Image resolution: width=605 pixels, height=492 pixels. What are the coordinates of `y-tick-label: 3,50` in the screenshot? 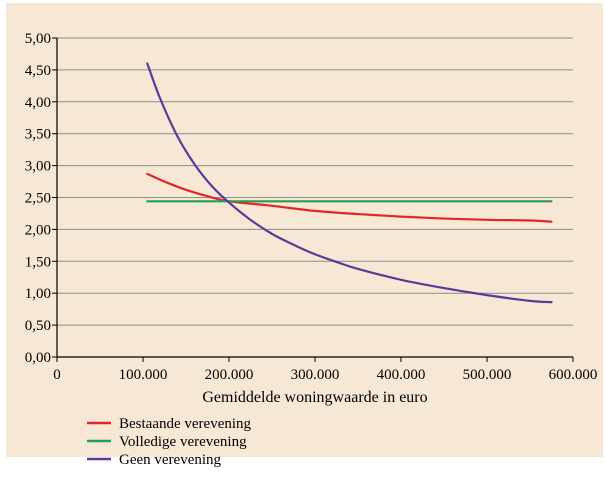 It's located at (38, 135).